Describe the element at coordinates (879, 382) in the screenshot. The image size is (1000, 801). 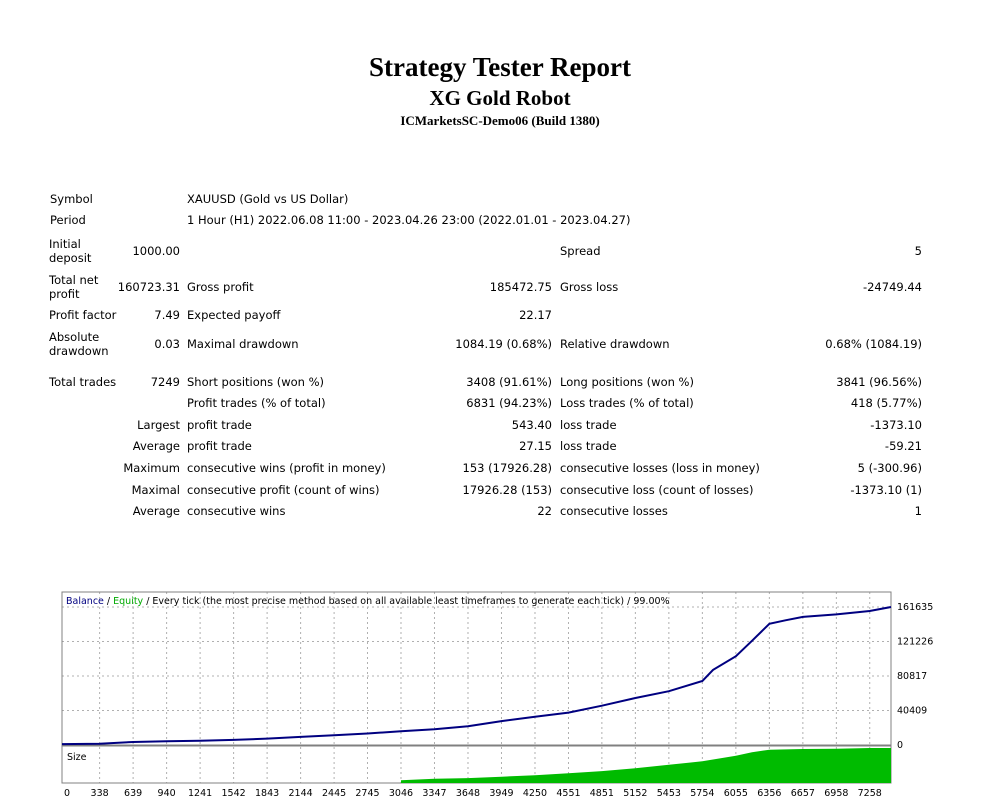
I see `long-positions-value: 3841 (96.56%)` at that location.